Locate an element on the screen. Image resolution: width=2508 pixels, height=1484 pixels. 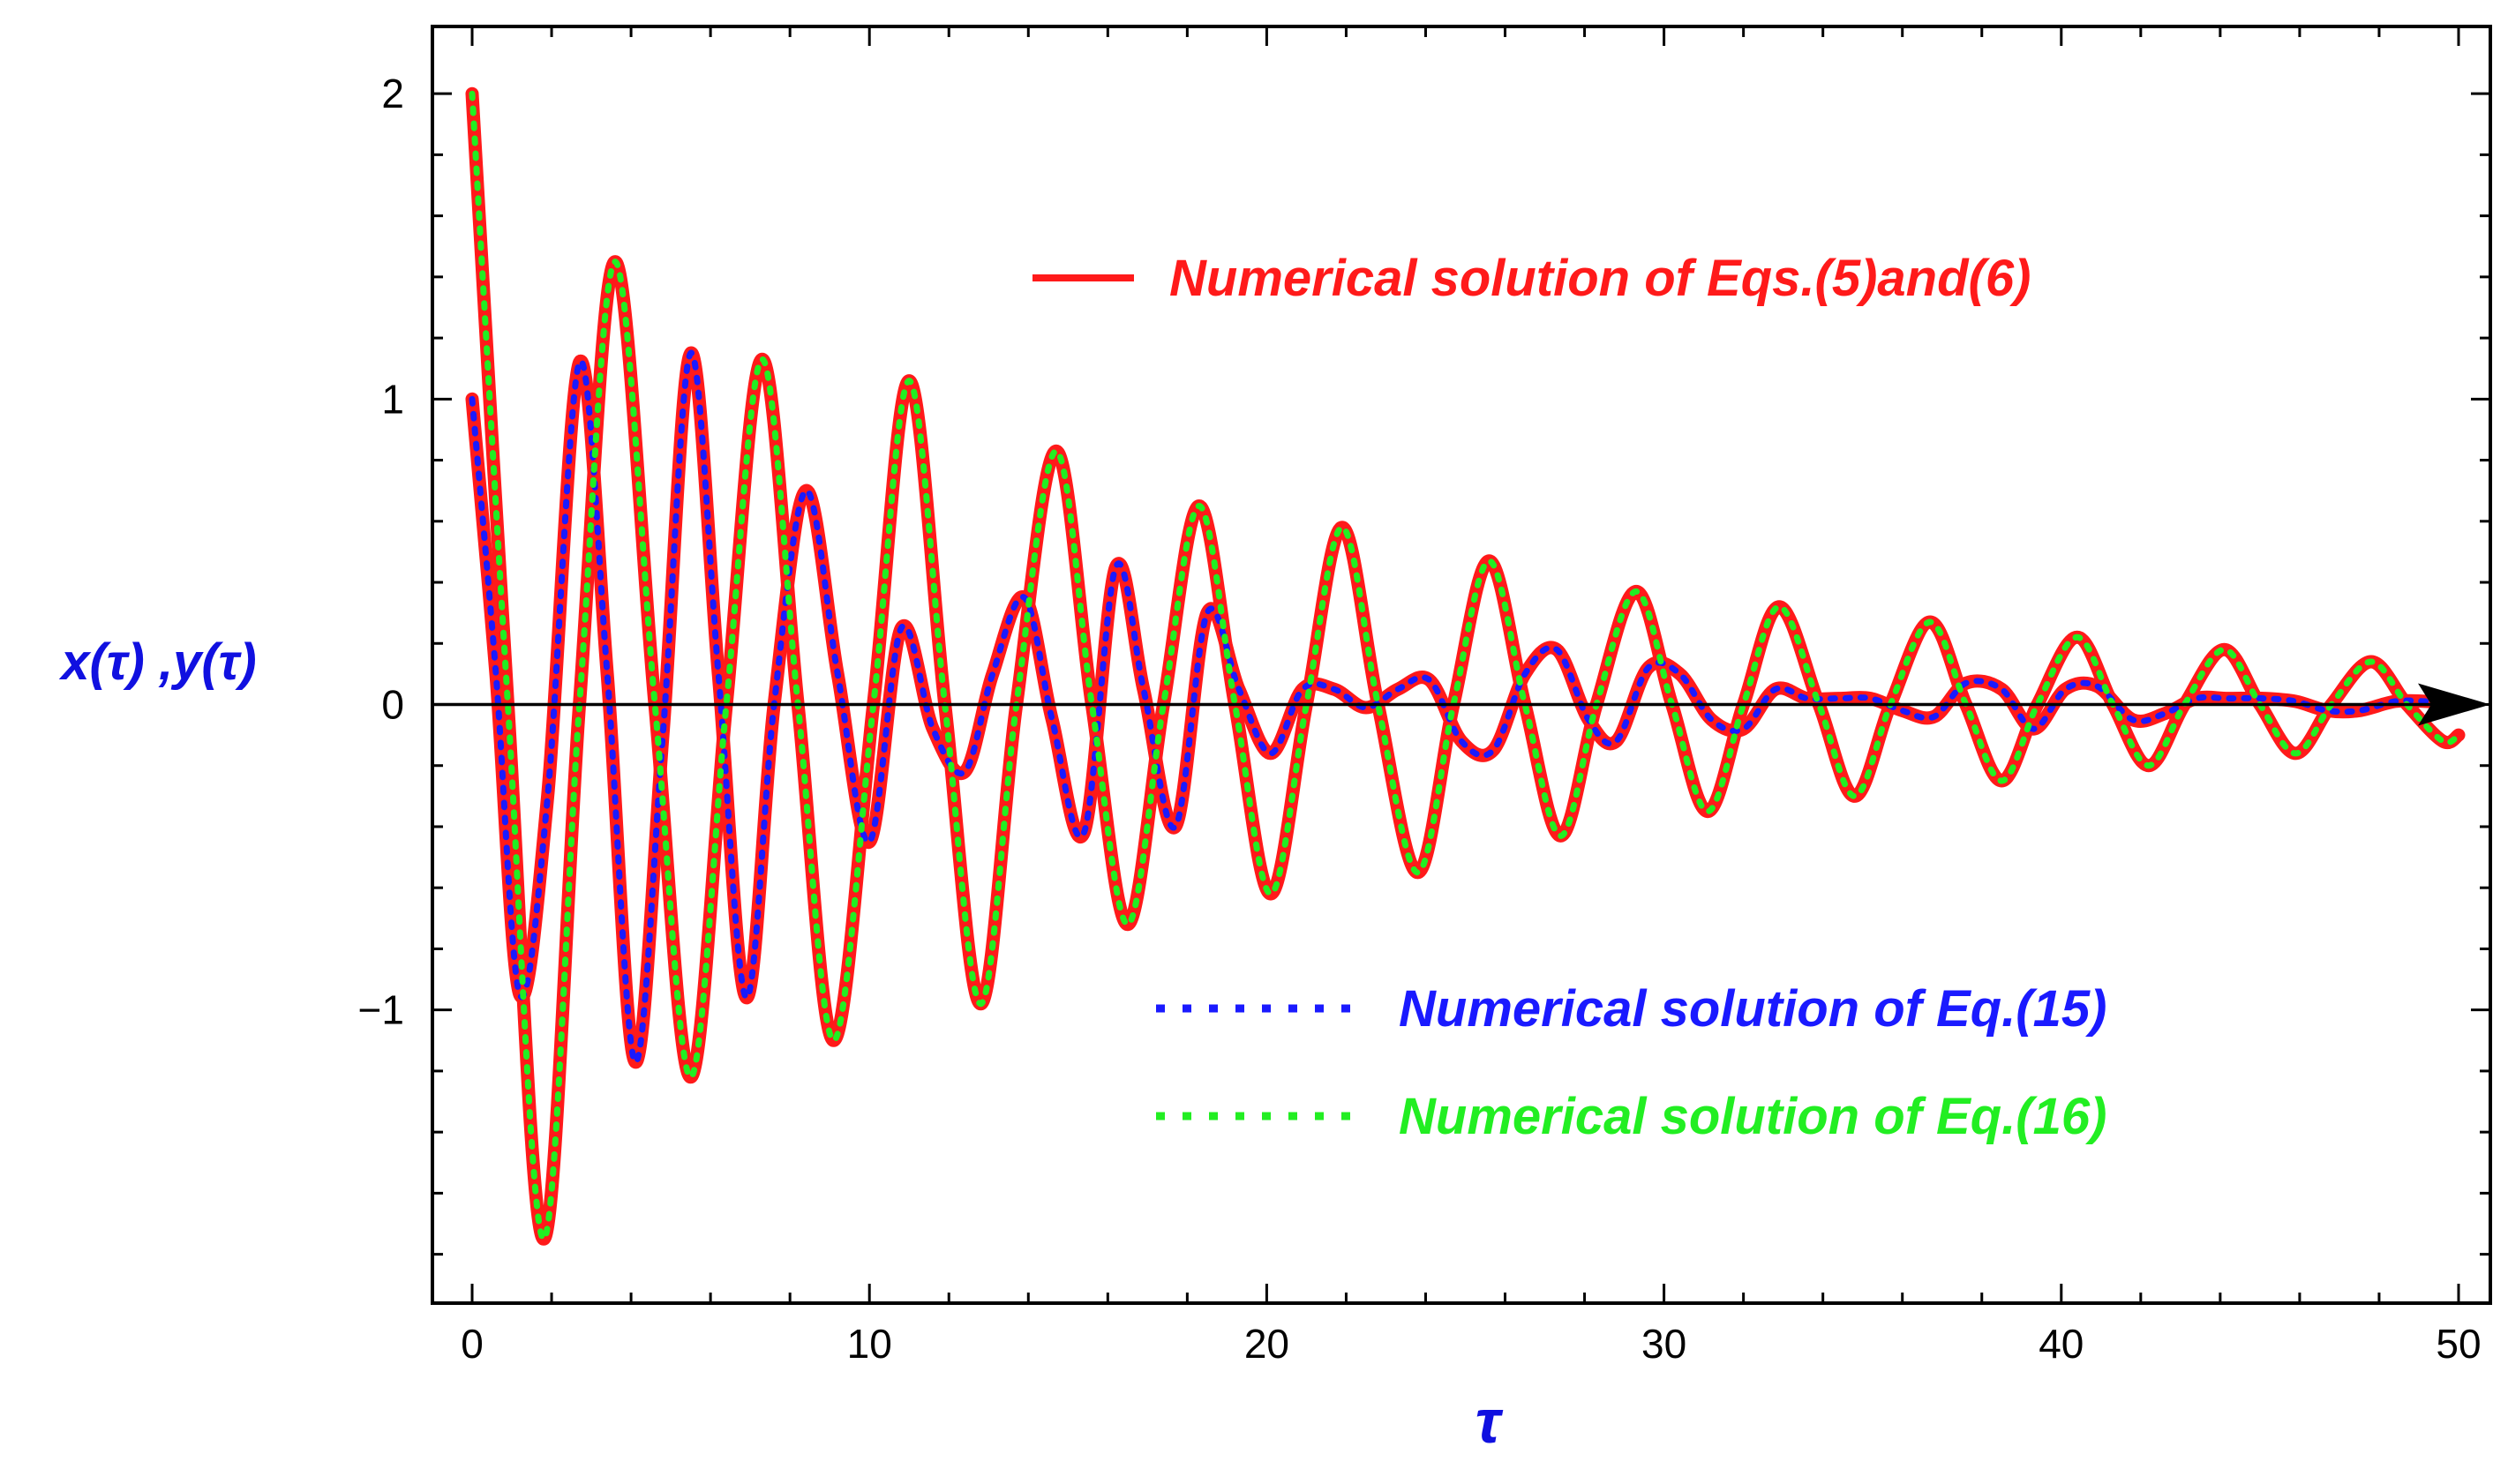
zero-axis is located at coordinates (1461, 704).